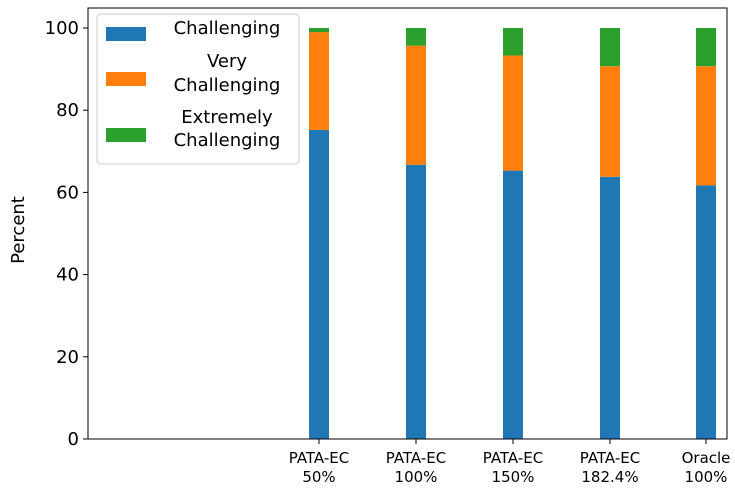 The width and height of the screenshot is (735, 491). Describe the element at coordinates (706, 467) in the screenshot. I see `x-tick-label-4: Oracle 100%` at that location.